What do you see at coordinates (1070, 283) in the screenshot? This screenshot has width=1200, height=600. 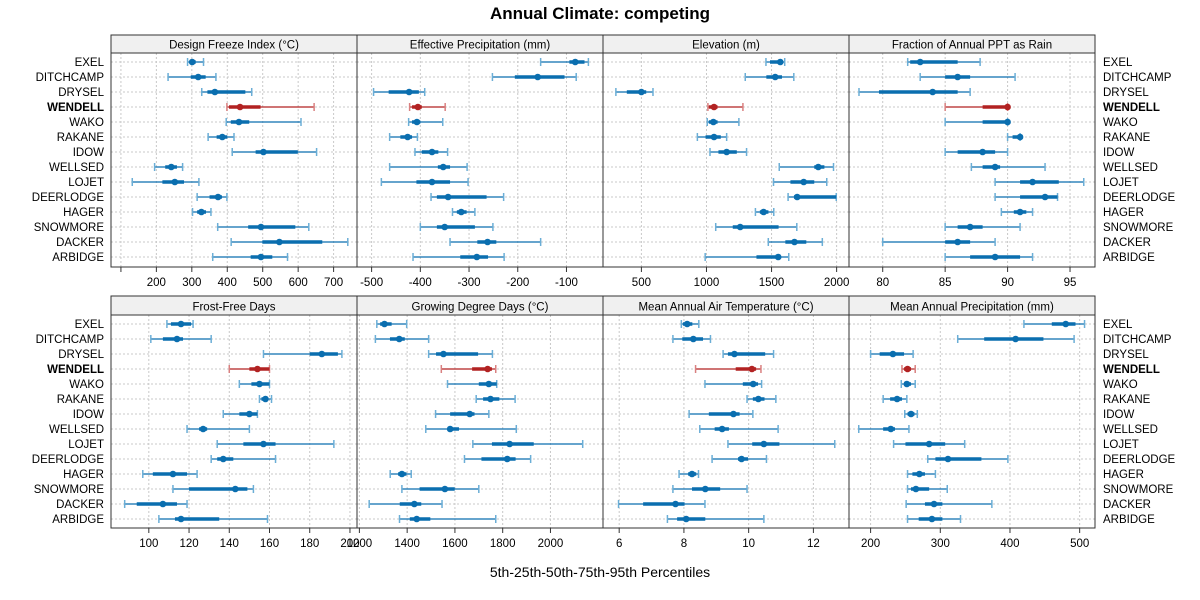 I see `x-tick-label: 95` at bounding box center [1070, 283].